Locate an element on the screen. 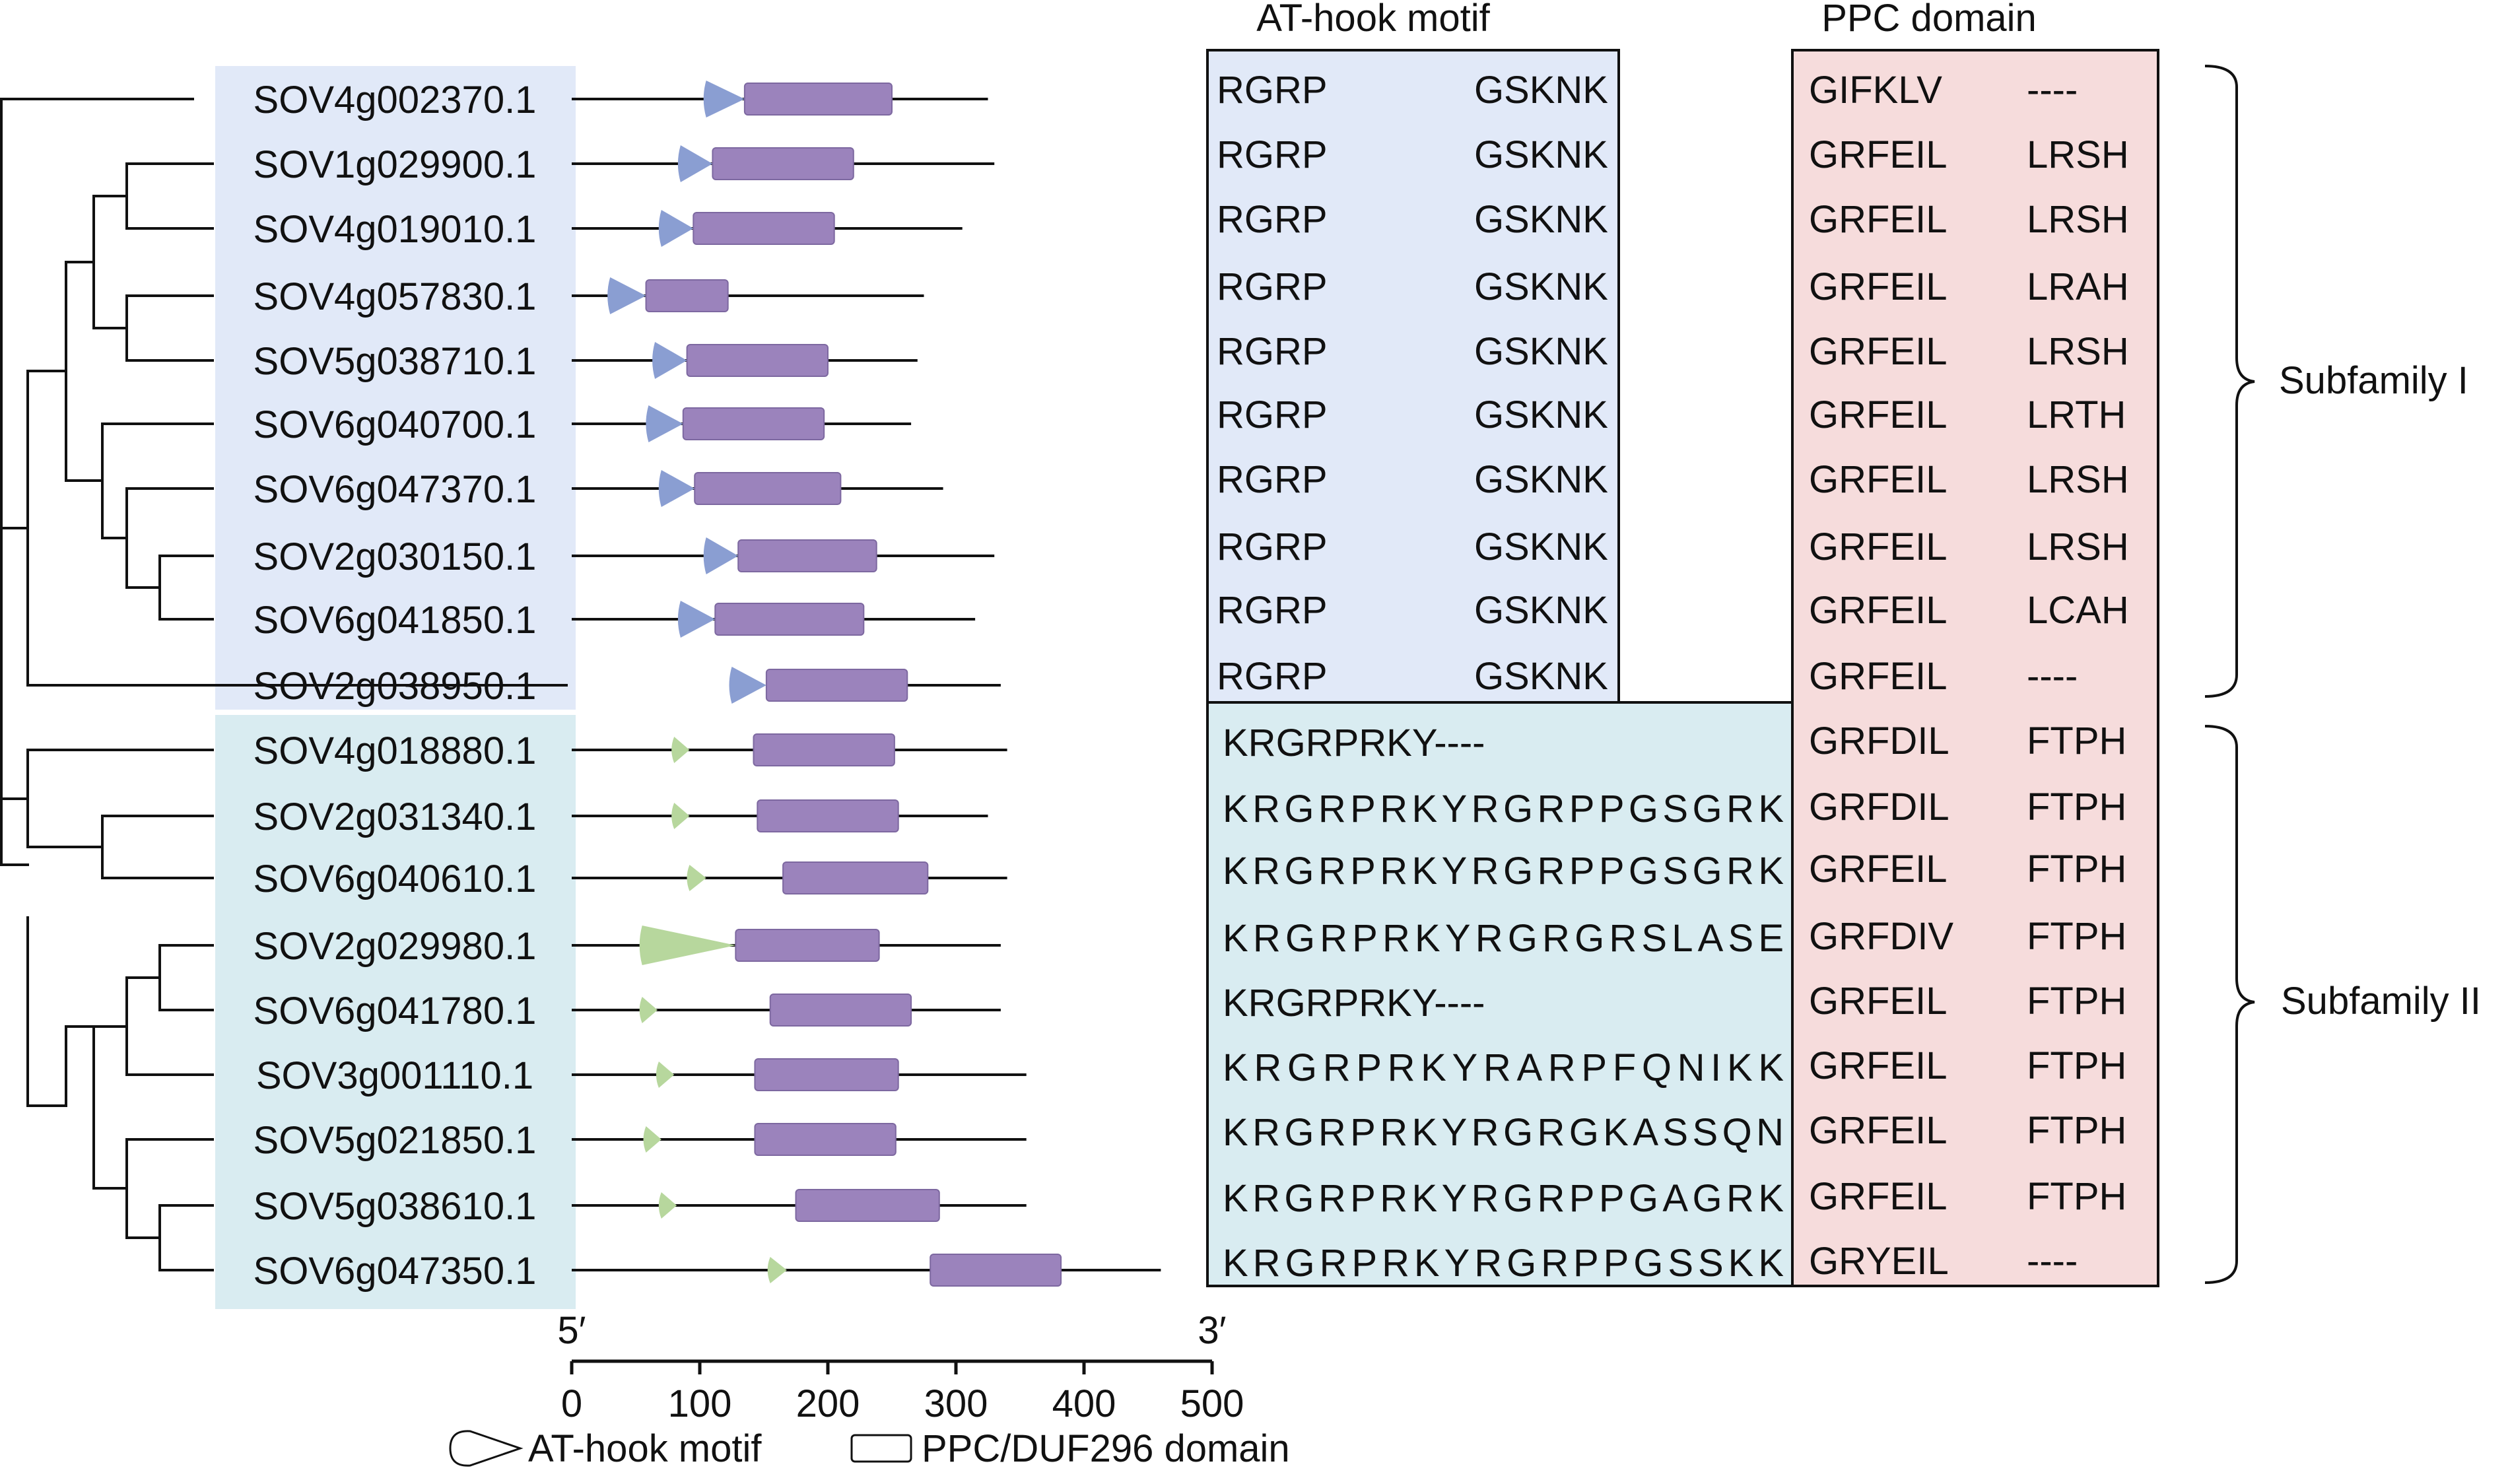 The image size is (2508, 1484). subfamily-ii-id-panel is located at coordinates (395, 1012).